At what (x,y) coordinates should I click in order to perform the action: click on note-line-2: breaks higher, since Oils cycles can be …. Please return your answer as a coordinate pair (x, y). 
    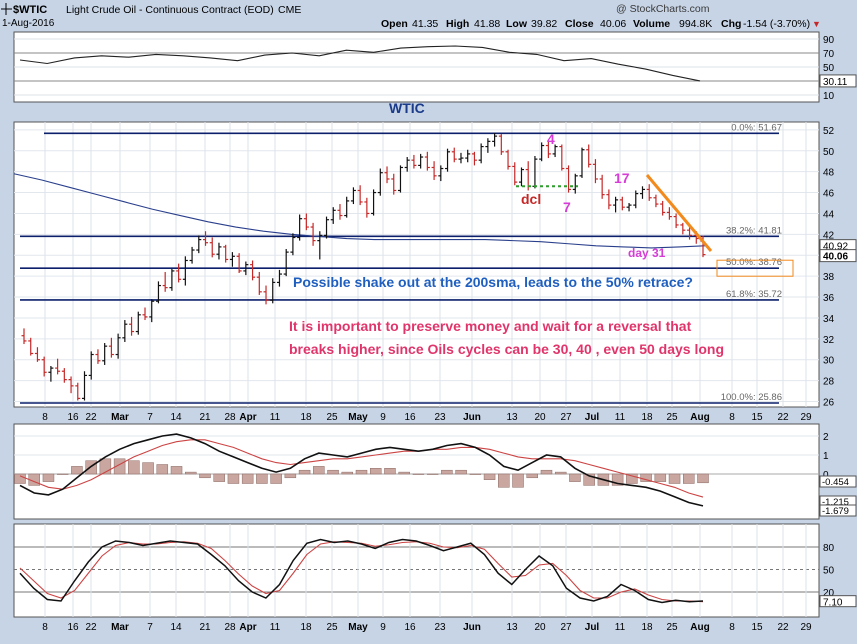
    Looking at the image, I should click on (506, 349).